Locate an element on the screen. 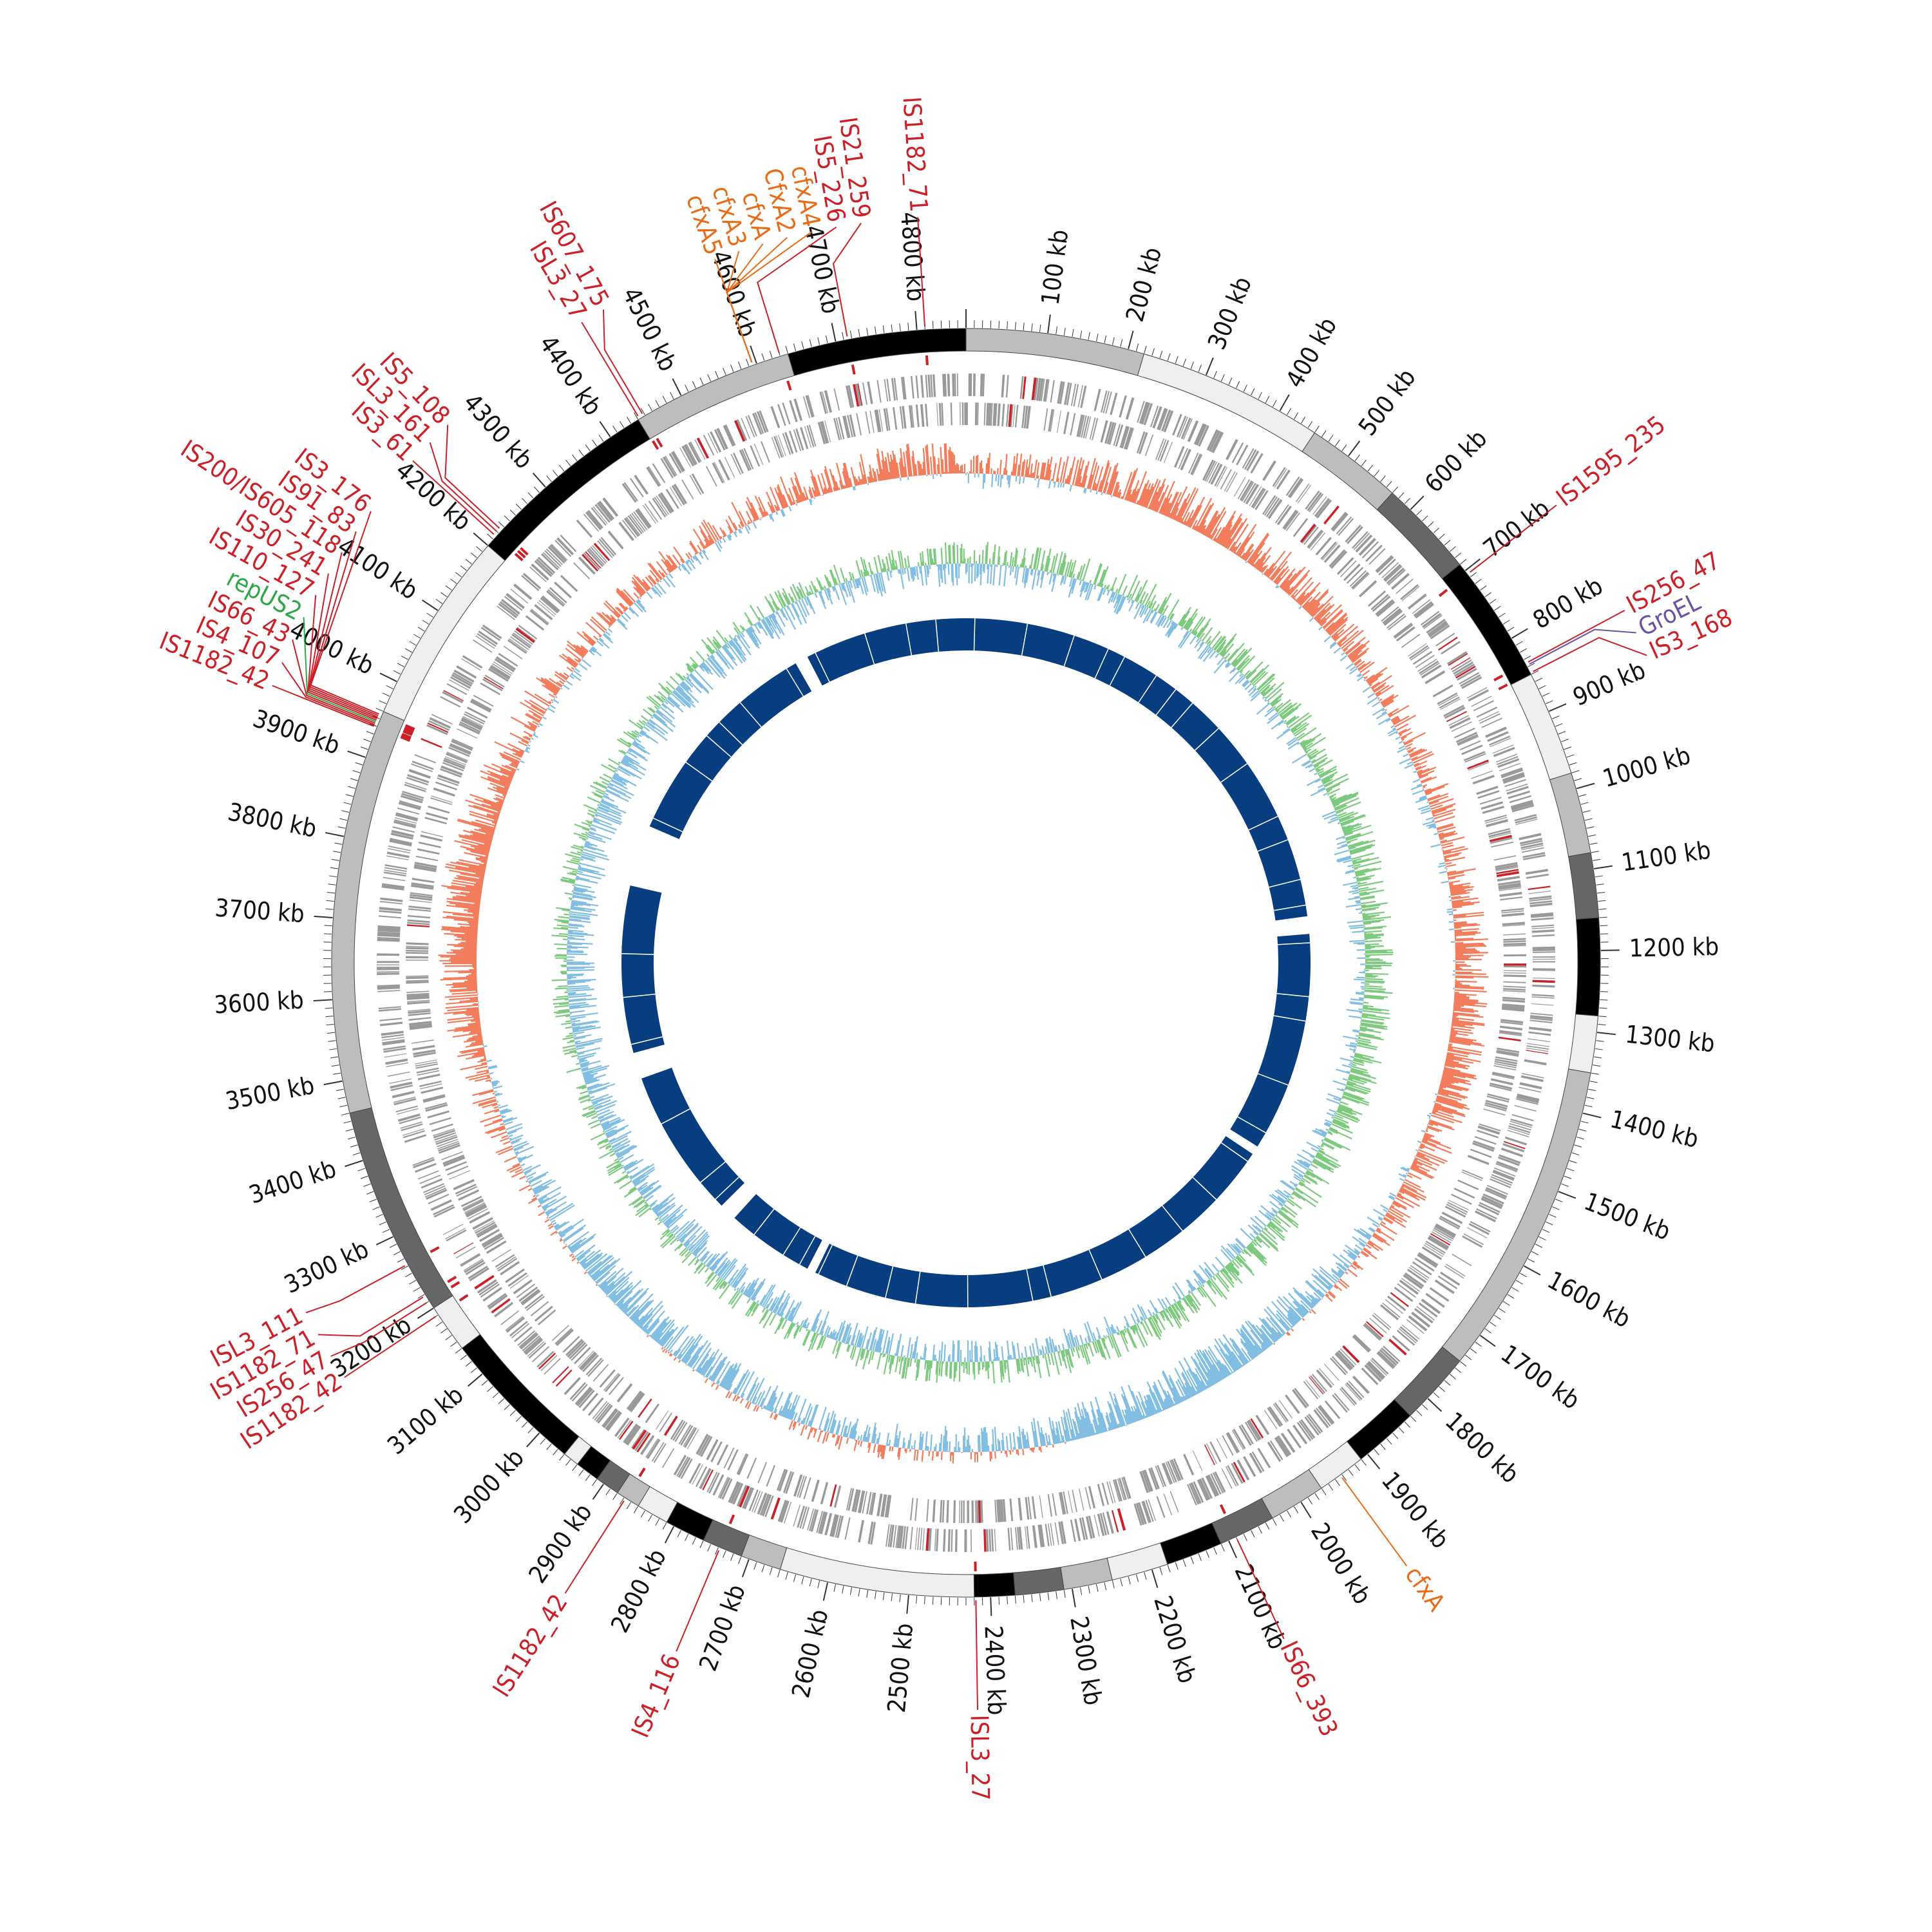 This screenshot has height=1932, width=1932. contig-block is located at coordinates (877, 1572).